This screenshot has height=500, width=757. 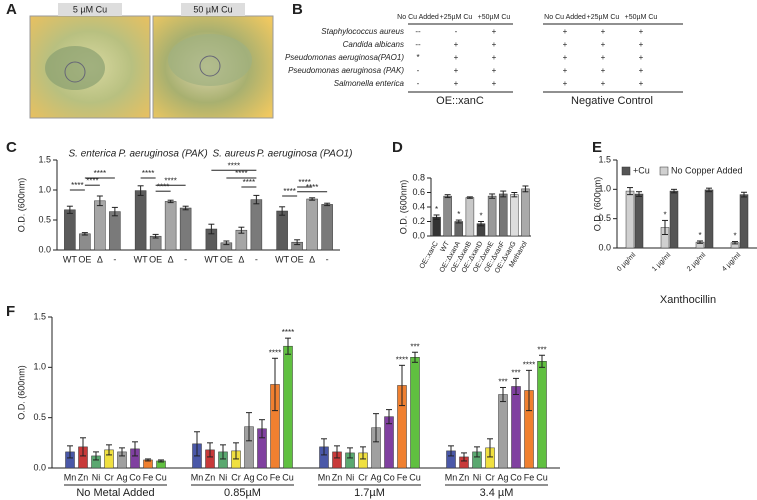 What do you see at coordinates (604, 189) in the screenshot?
I see `y-tick-label: 1.0` at bounding box center [604, 189].